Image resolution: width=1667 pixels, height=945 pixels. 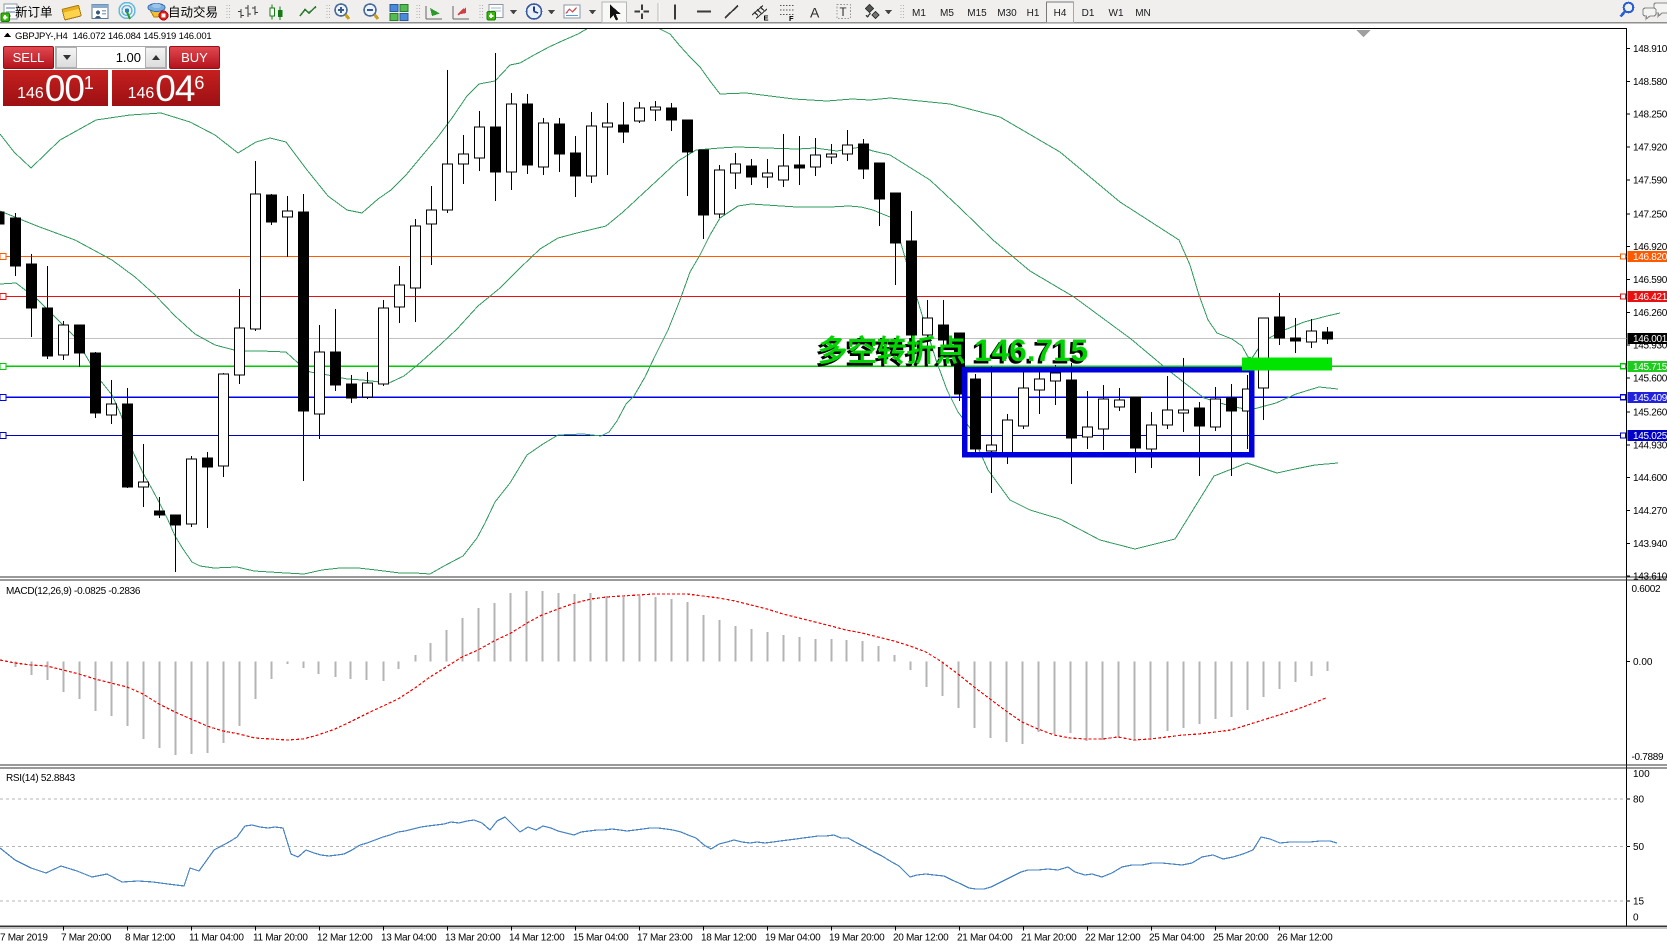 What do you see at coordinates (73, 591) in the screenshot?
I see `svg-text: MACD(12,26,9) -0.0825 -0.2836` at bounding box center [73, 591].